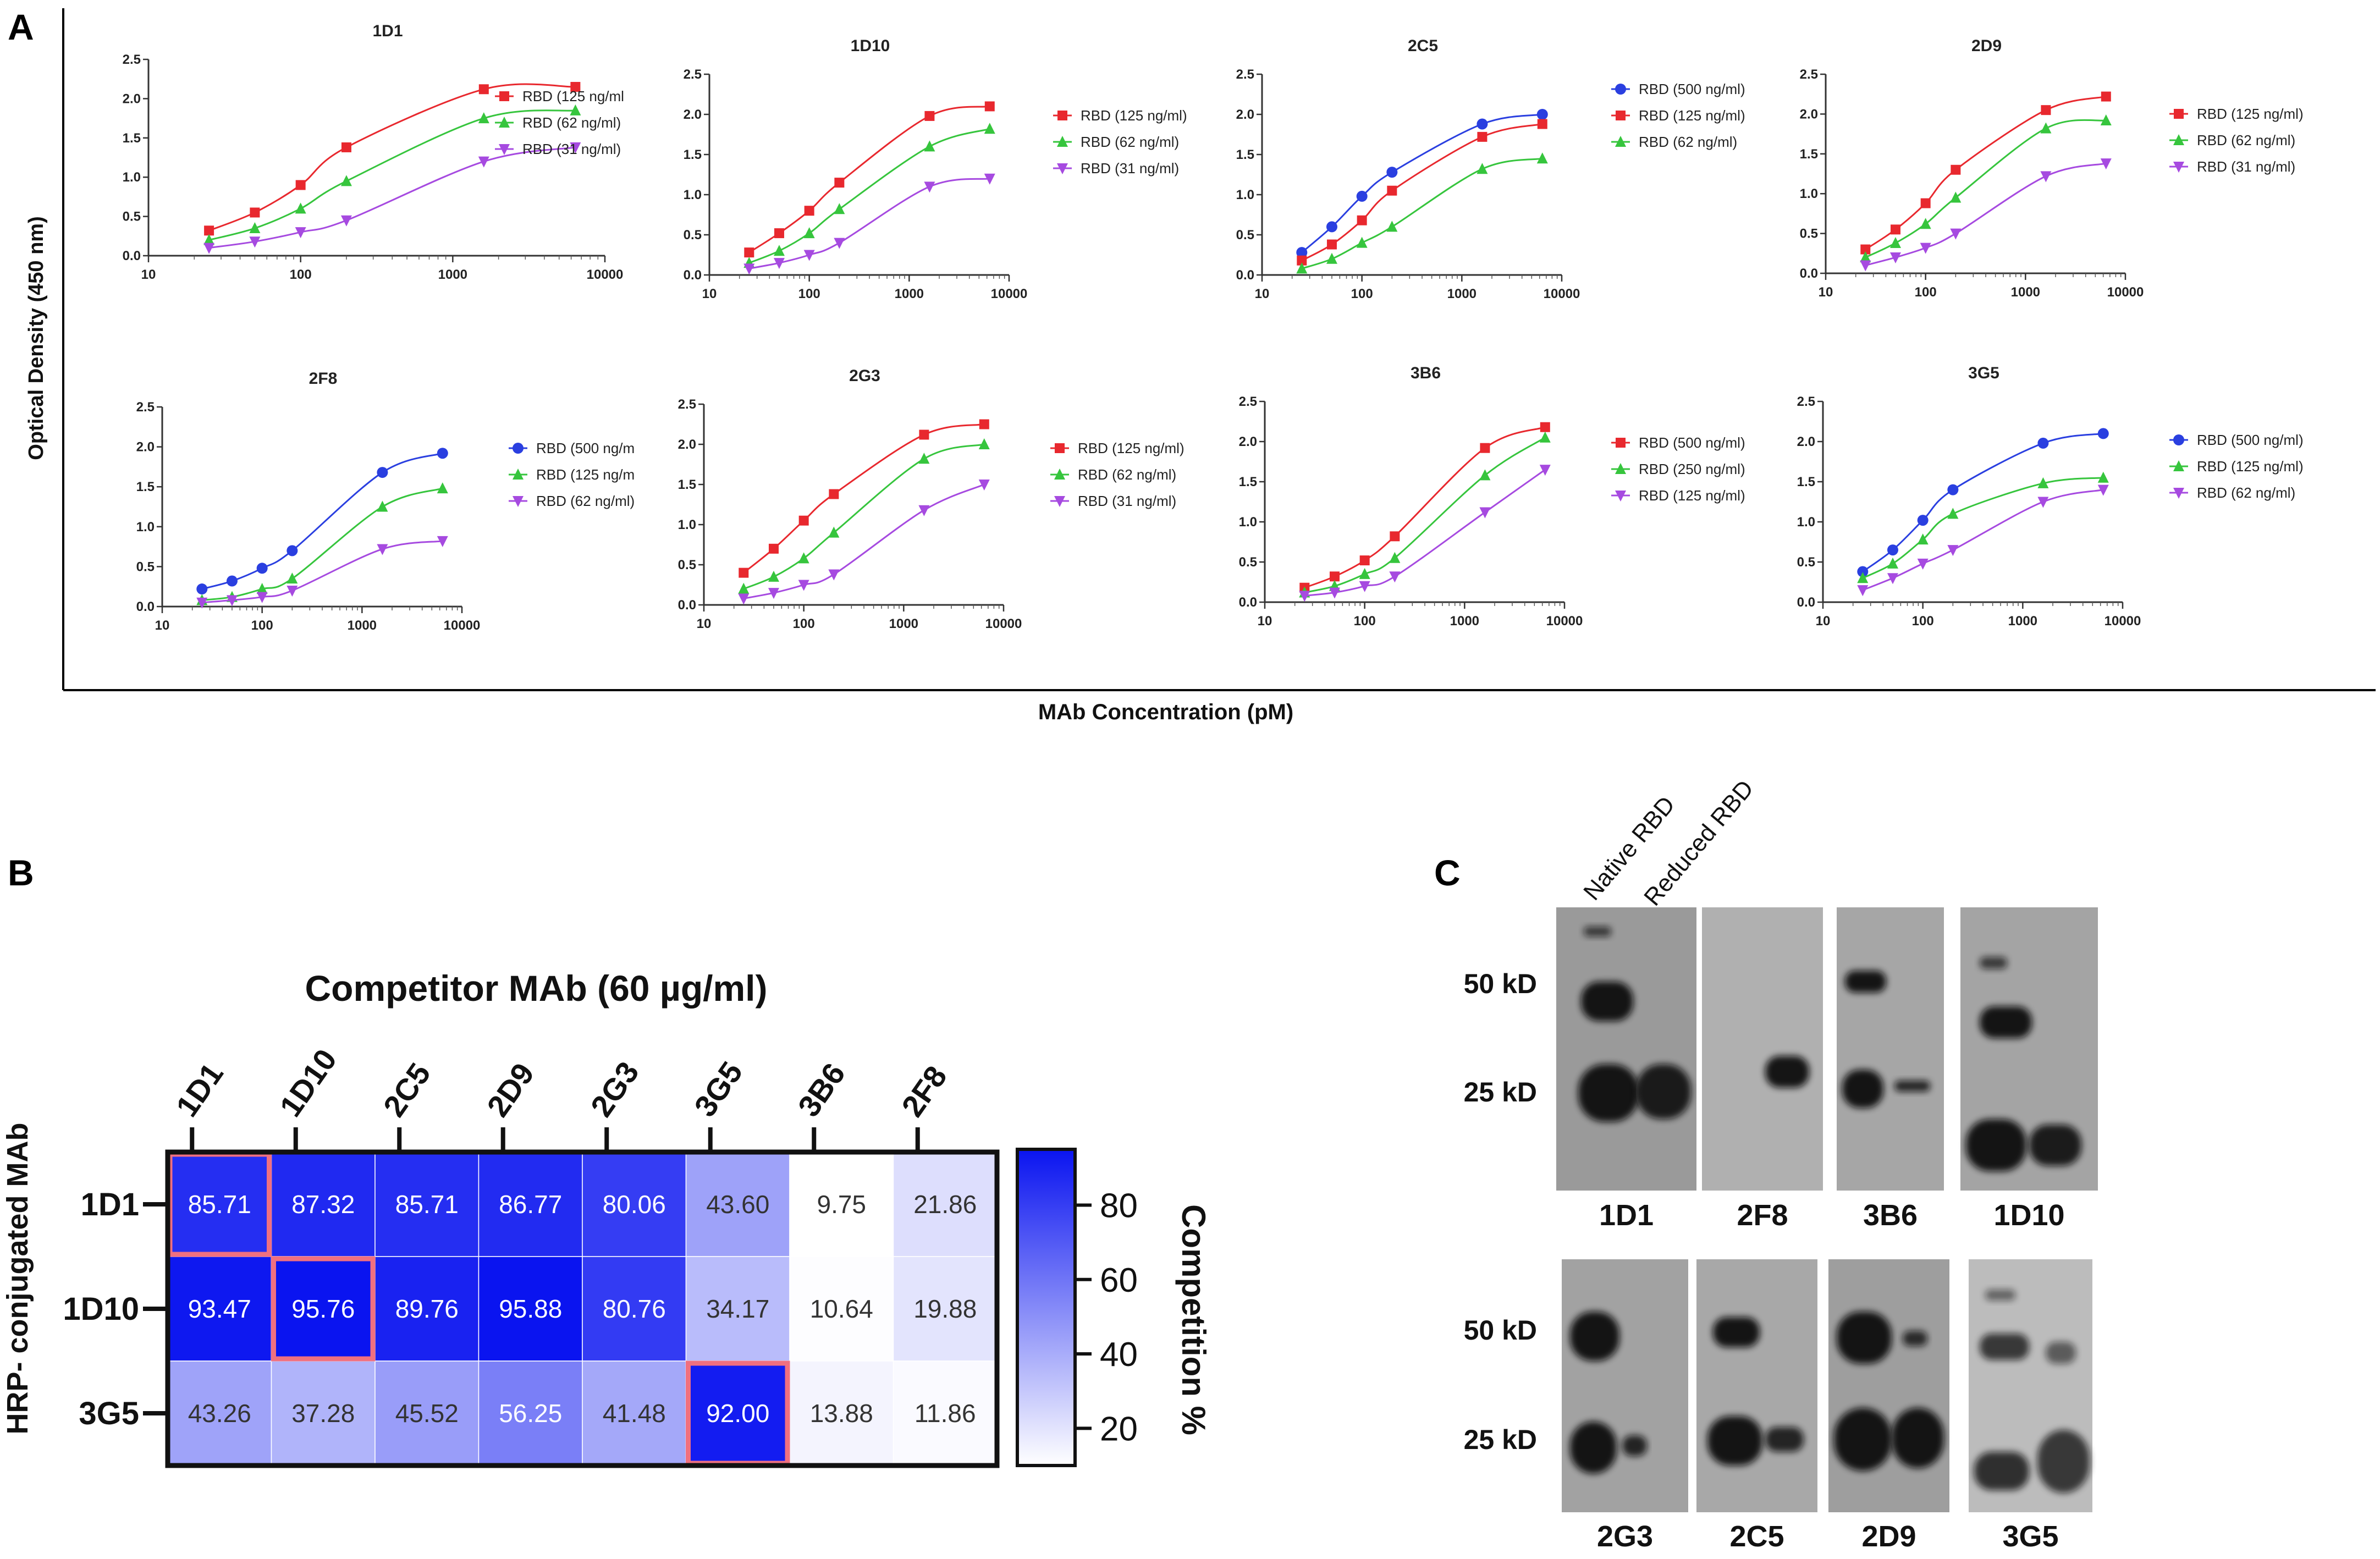 Image resolution: width=2380 pixels, height=1559 pixels. I want to click on blot-label: 2G3, so click(1625, 1536).